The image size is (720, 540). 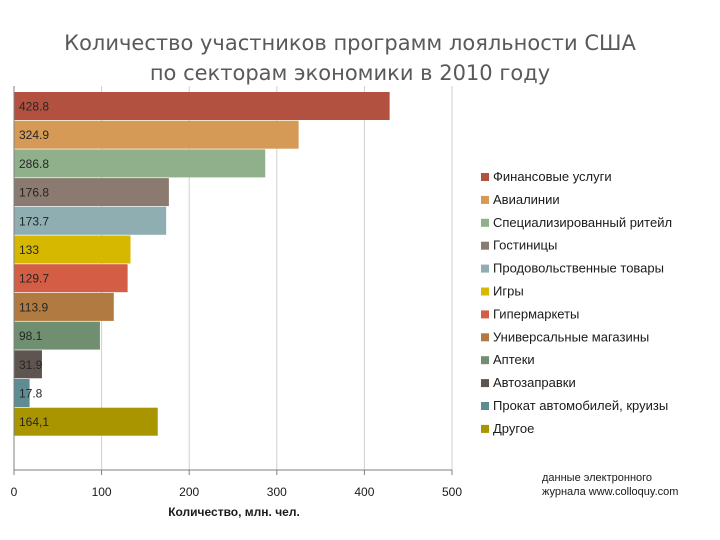 What do you see at coordinates (14, 492) in the screenshot?
I see `x-tick-label: 0` at bounding box center [14, 492].